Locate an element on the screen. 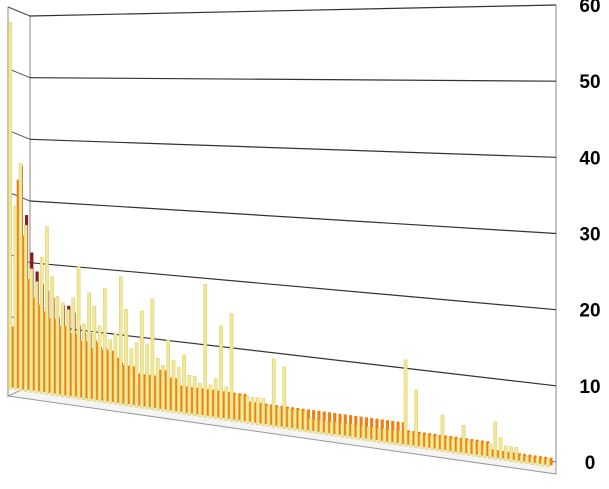 The height and width of the screenshot is (489, 609). y-tick-label: 60 is located at coordinates (589, 8).